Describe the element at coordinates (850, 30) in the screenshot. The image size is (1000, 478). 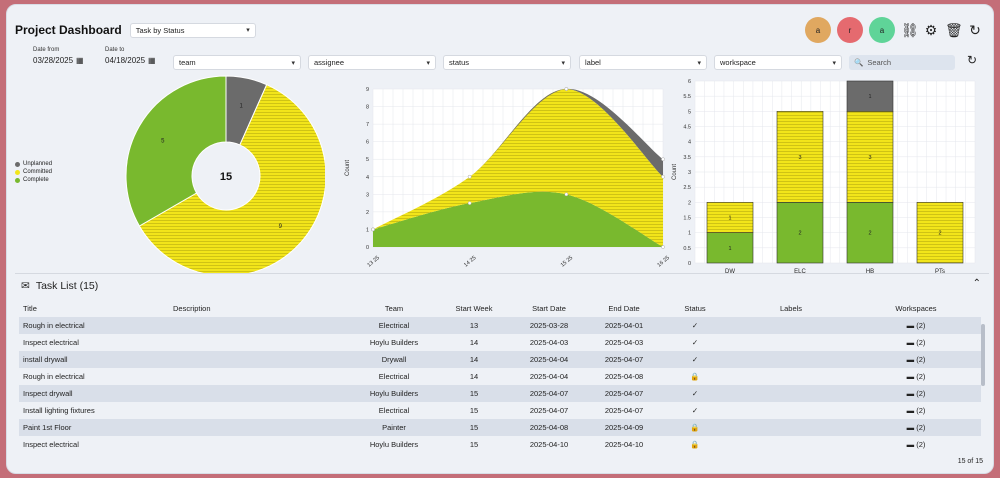
I see `avatar: r` at that location.